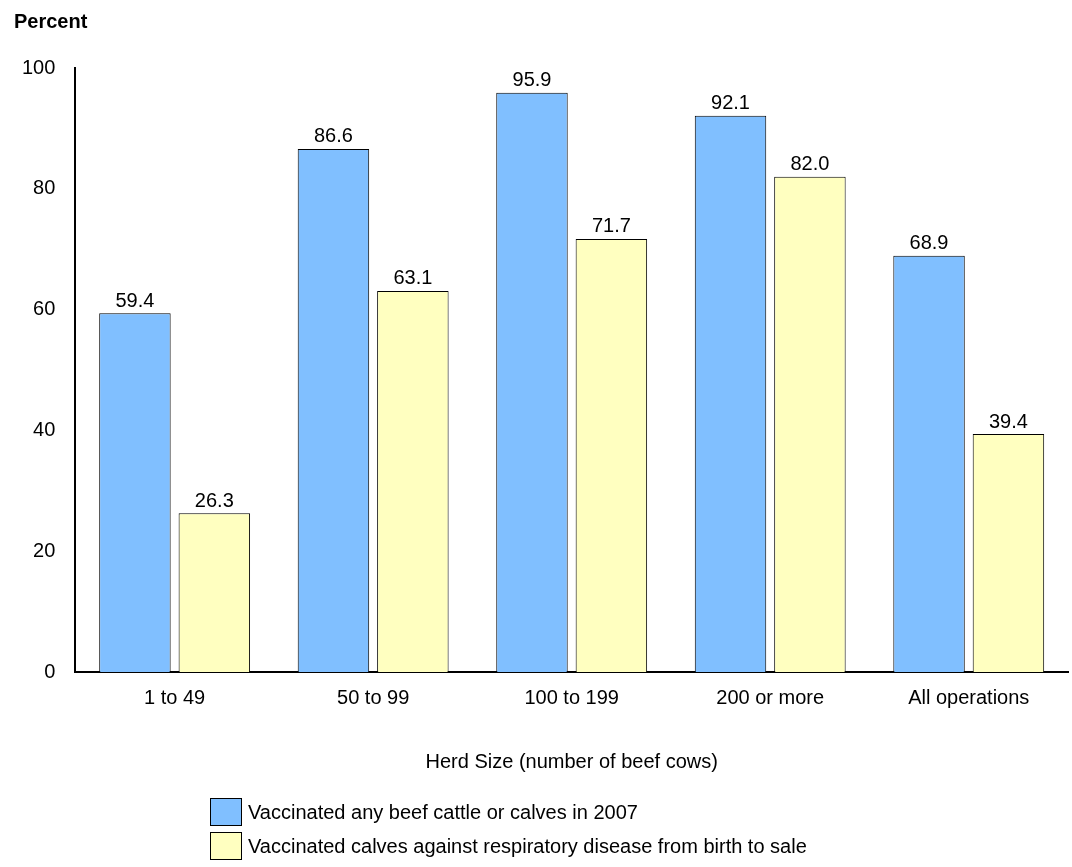 This screenshot has height=867, width=1072. What do you see at coordinates (333, 135) in the screenshot?
I see `data-label: 86.6` at bounding box center [333, 135].